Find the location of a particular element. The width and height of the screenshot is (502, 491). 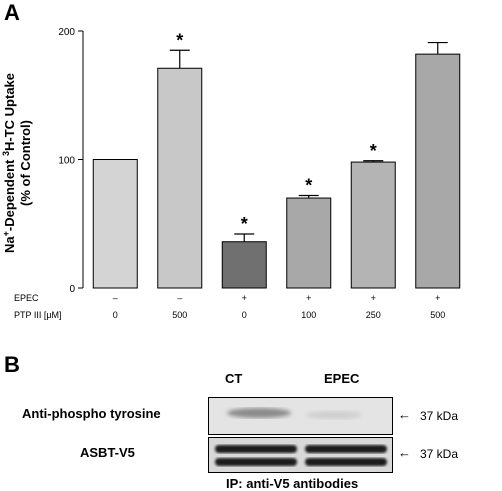

condition-value: 250 is located at coordinates (373, 315).